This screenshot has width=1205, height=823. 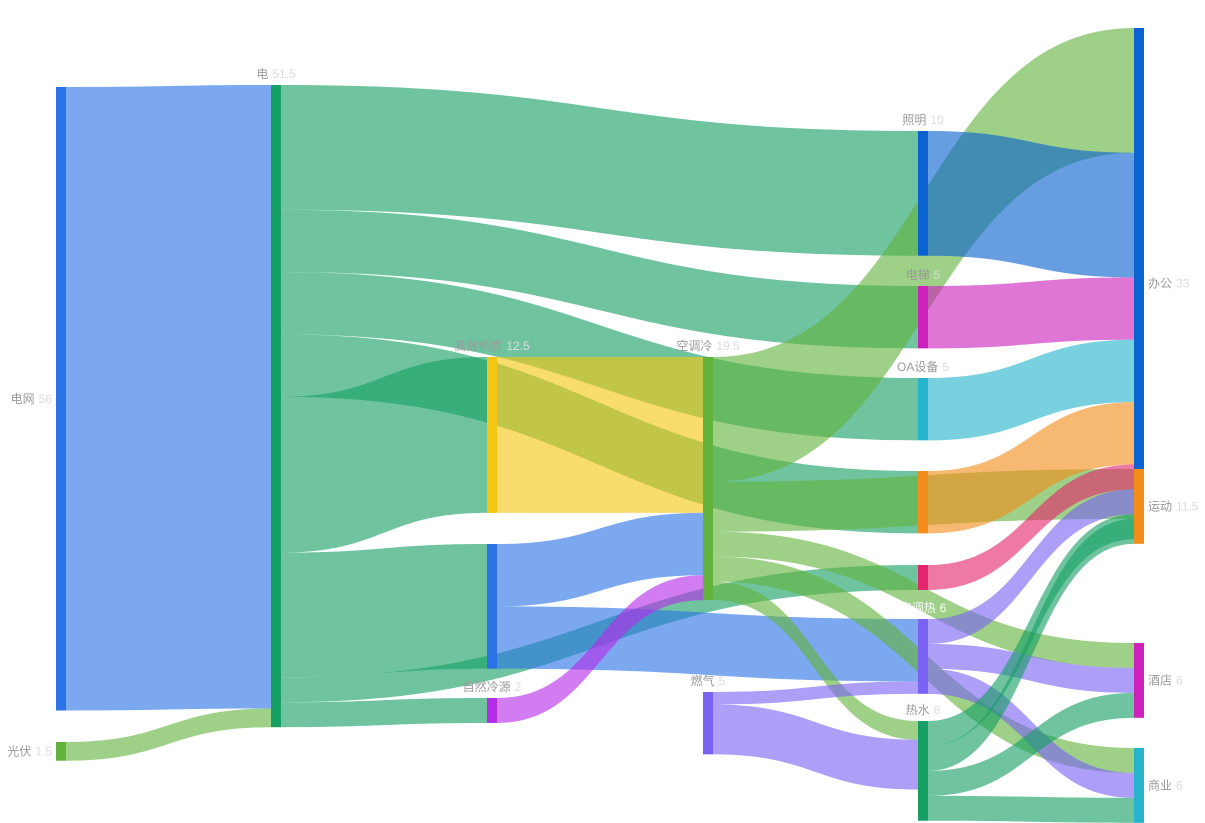 What do you see at coordinates (728, 346) in the screenshot?
I see `node-value: 19.5` at bounding box center [728, 346].